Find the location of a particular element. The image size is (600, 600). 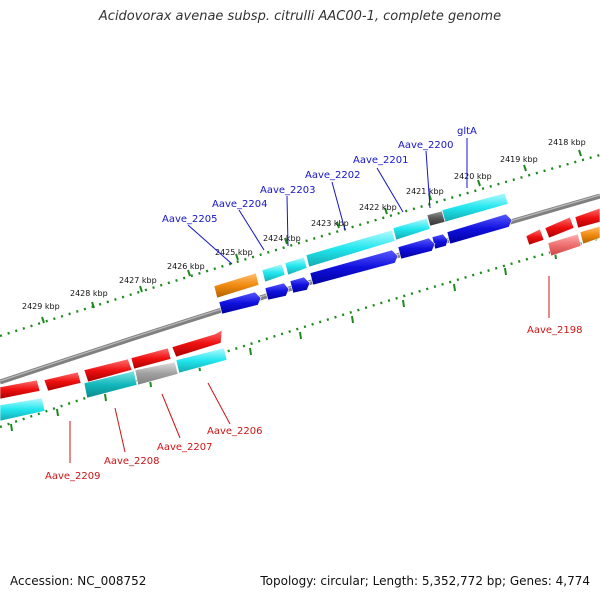

gene-label: Aave_2208 is located at coordinates (132, 461).